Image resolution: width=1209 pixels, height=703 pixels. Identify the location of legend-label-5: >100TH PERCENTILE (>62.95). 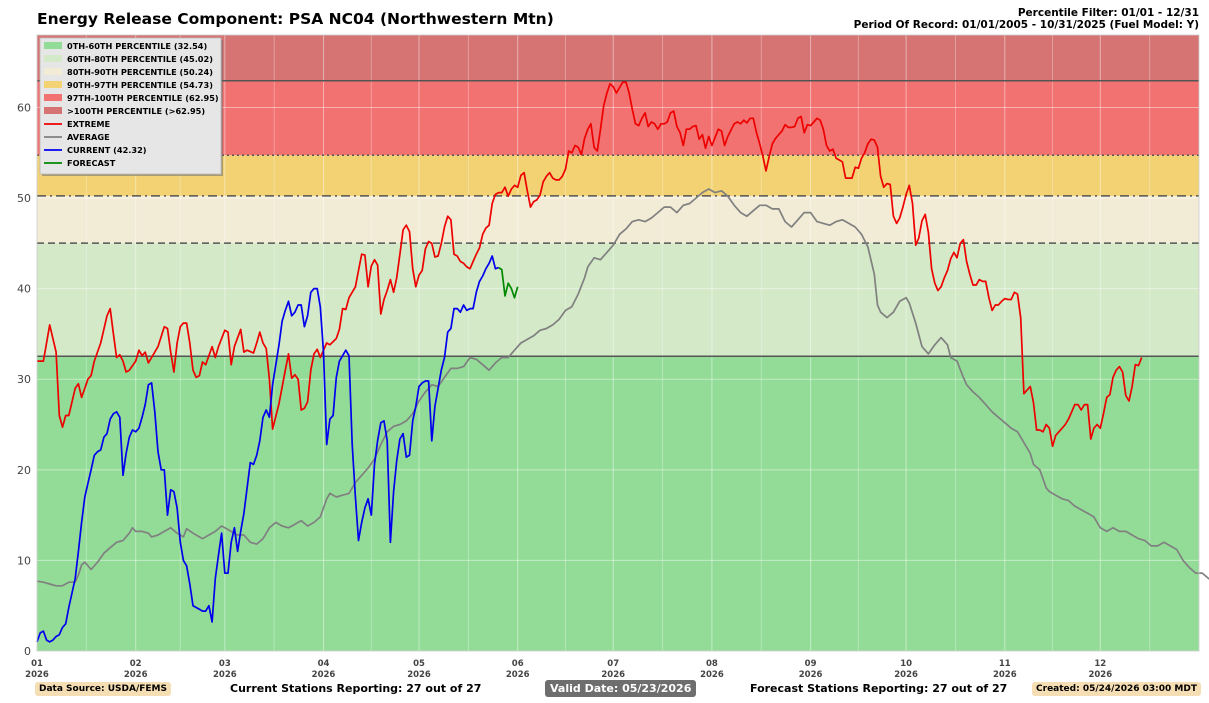
(136, 111).